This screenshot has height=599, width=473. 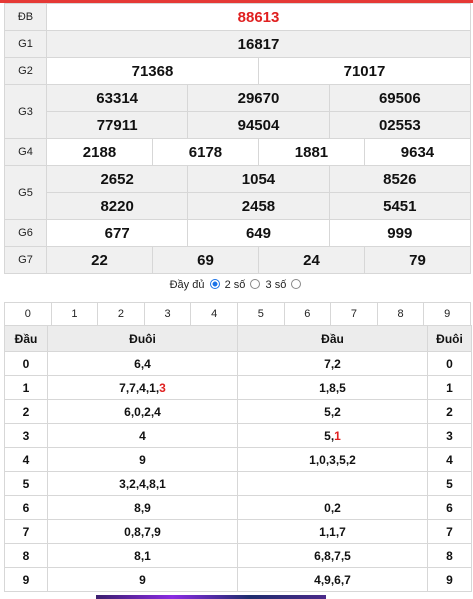 What do you see at coordinates (258, 233) in the screenshot?
I see `prize-g6: 649` at bounding box center [258, 233].